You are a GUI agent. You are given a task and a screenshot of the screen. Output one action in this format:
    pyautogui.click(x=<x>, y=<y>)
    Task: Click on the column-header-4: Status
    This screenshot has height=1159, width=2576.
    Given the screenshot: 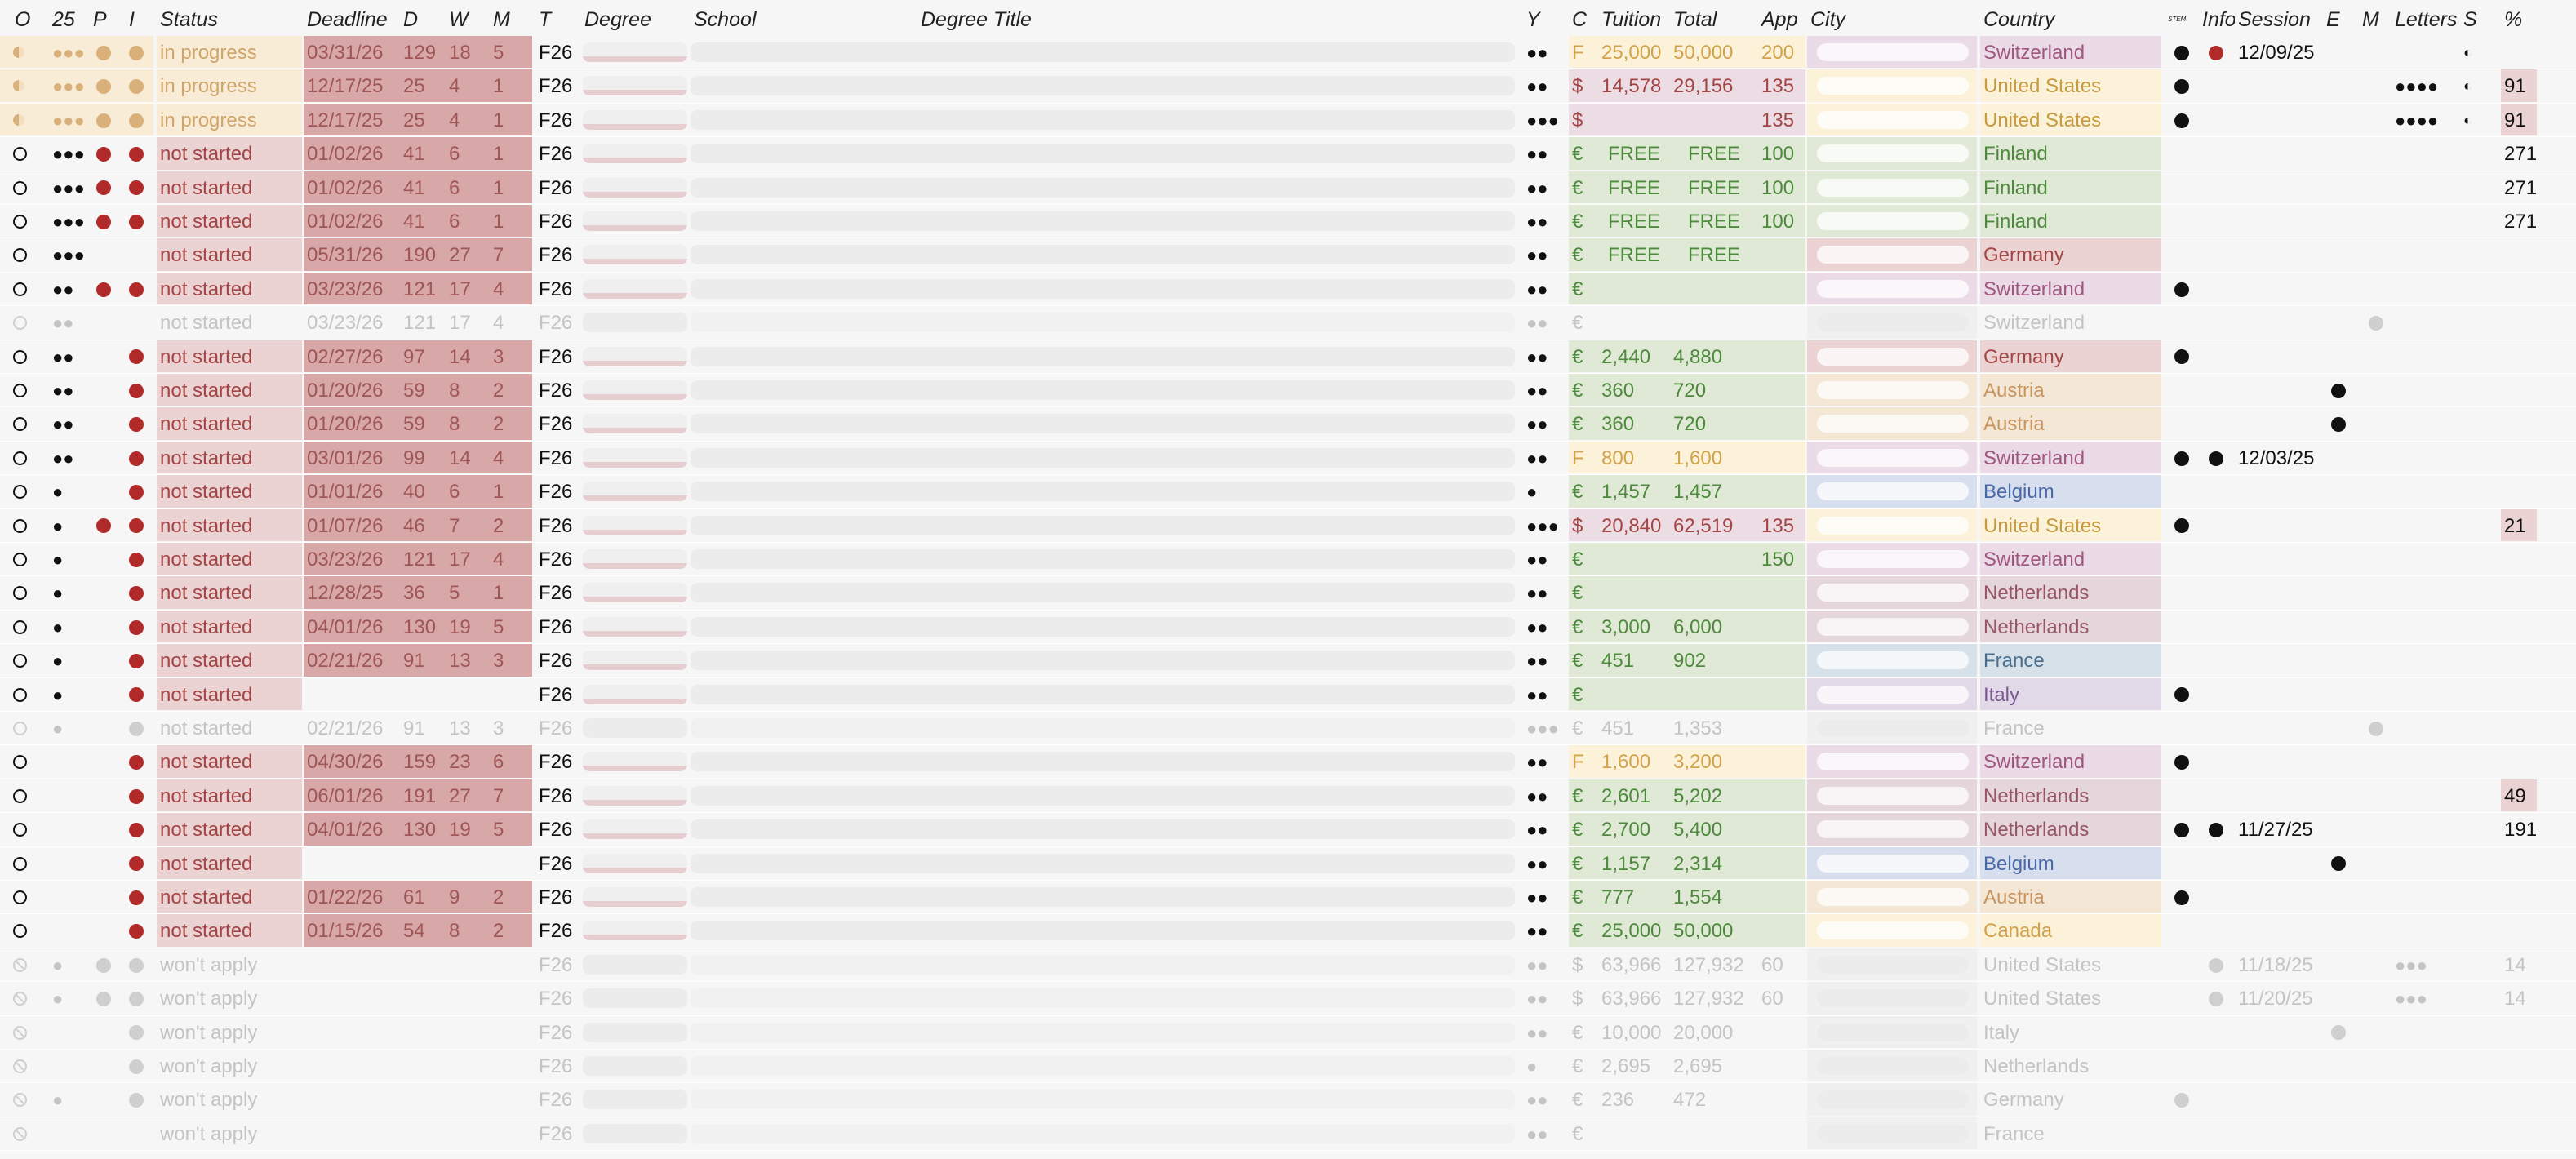 What is the action you would take?
    pyautogui.click(x=189, y=19)
    